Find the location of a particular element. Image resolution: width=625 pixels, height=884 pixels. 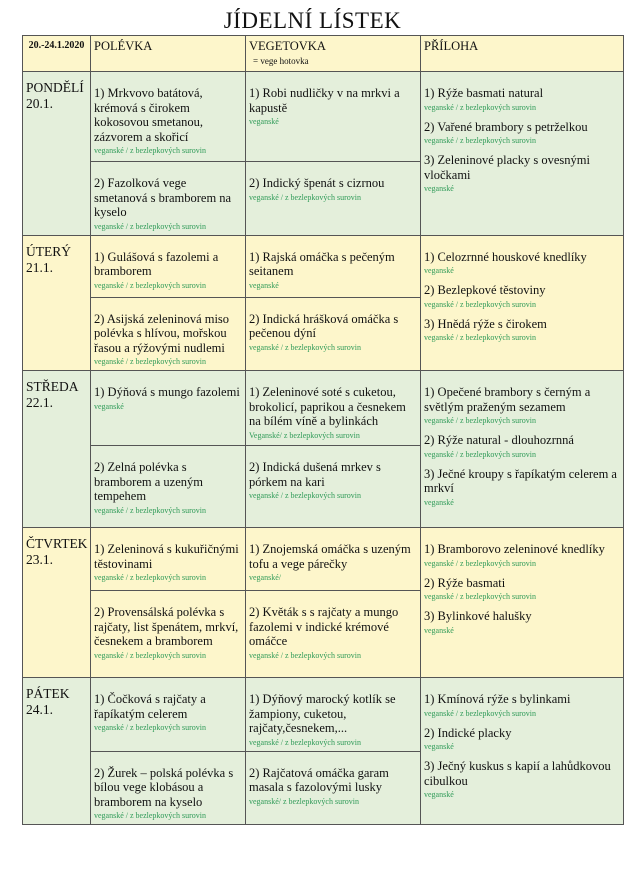

day-date: 22.1. is located at coordinates (39, 402).